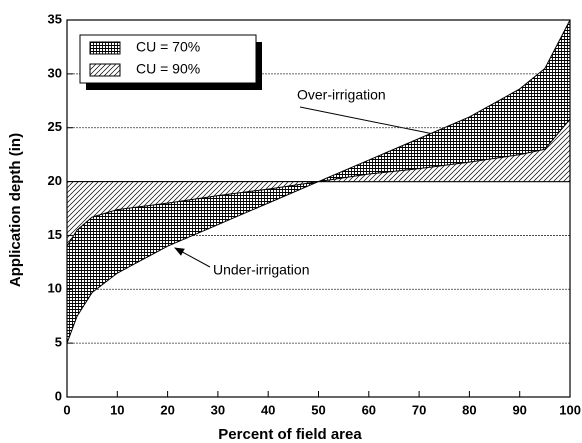 The width and height of the screenshot is (582, 443). What do you see at coordinates (168, 69) in the screenshot?
I see `legend-label: CU = 90%` at bounding box center [168, 69].